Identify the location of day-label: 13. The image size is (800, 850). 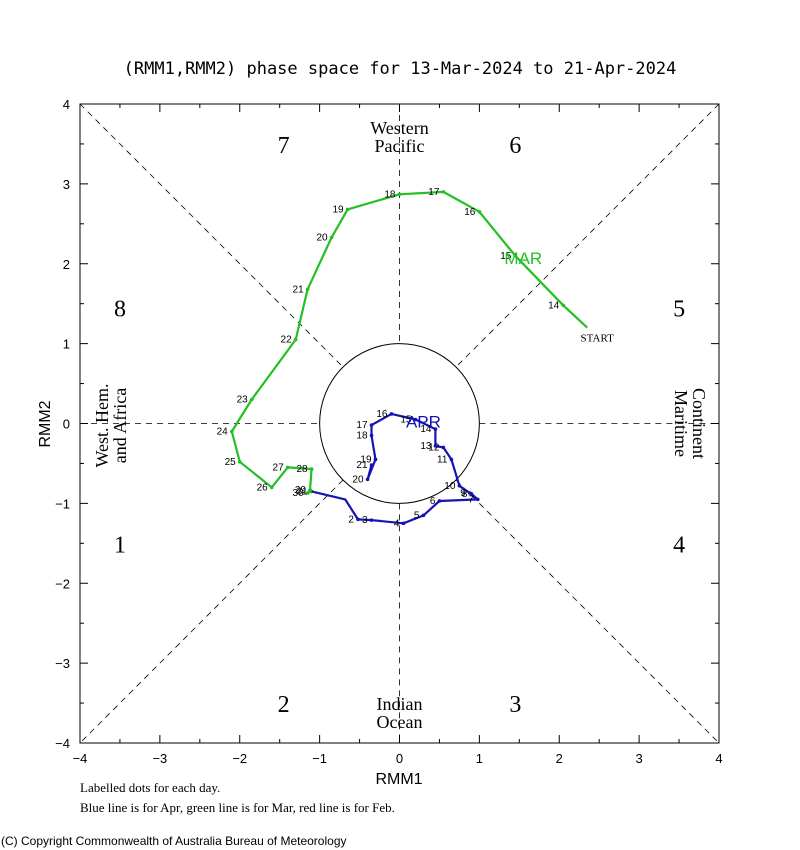
(426, 446).